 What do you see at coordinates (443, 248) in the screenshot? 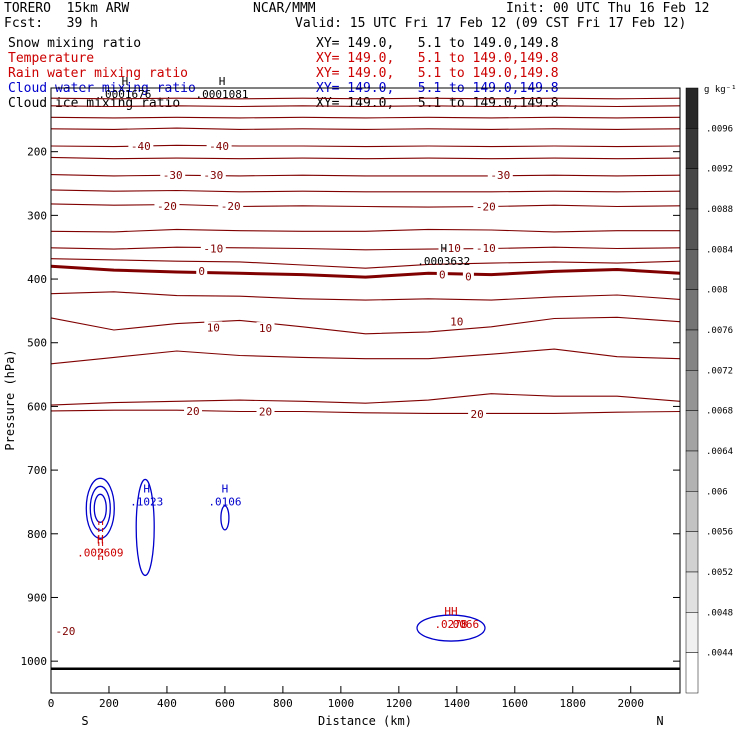
I see `extremum-mark-2: H` at bounding box center [443, 248].